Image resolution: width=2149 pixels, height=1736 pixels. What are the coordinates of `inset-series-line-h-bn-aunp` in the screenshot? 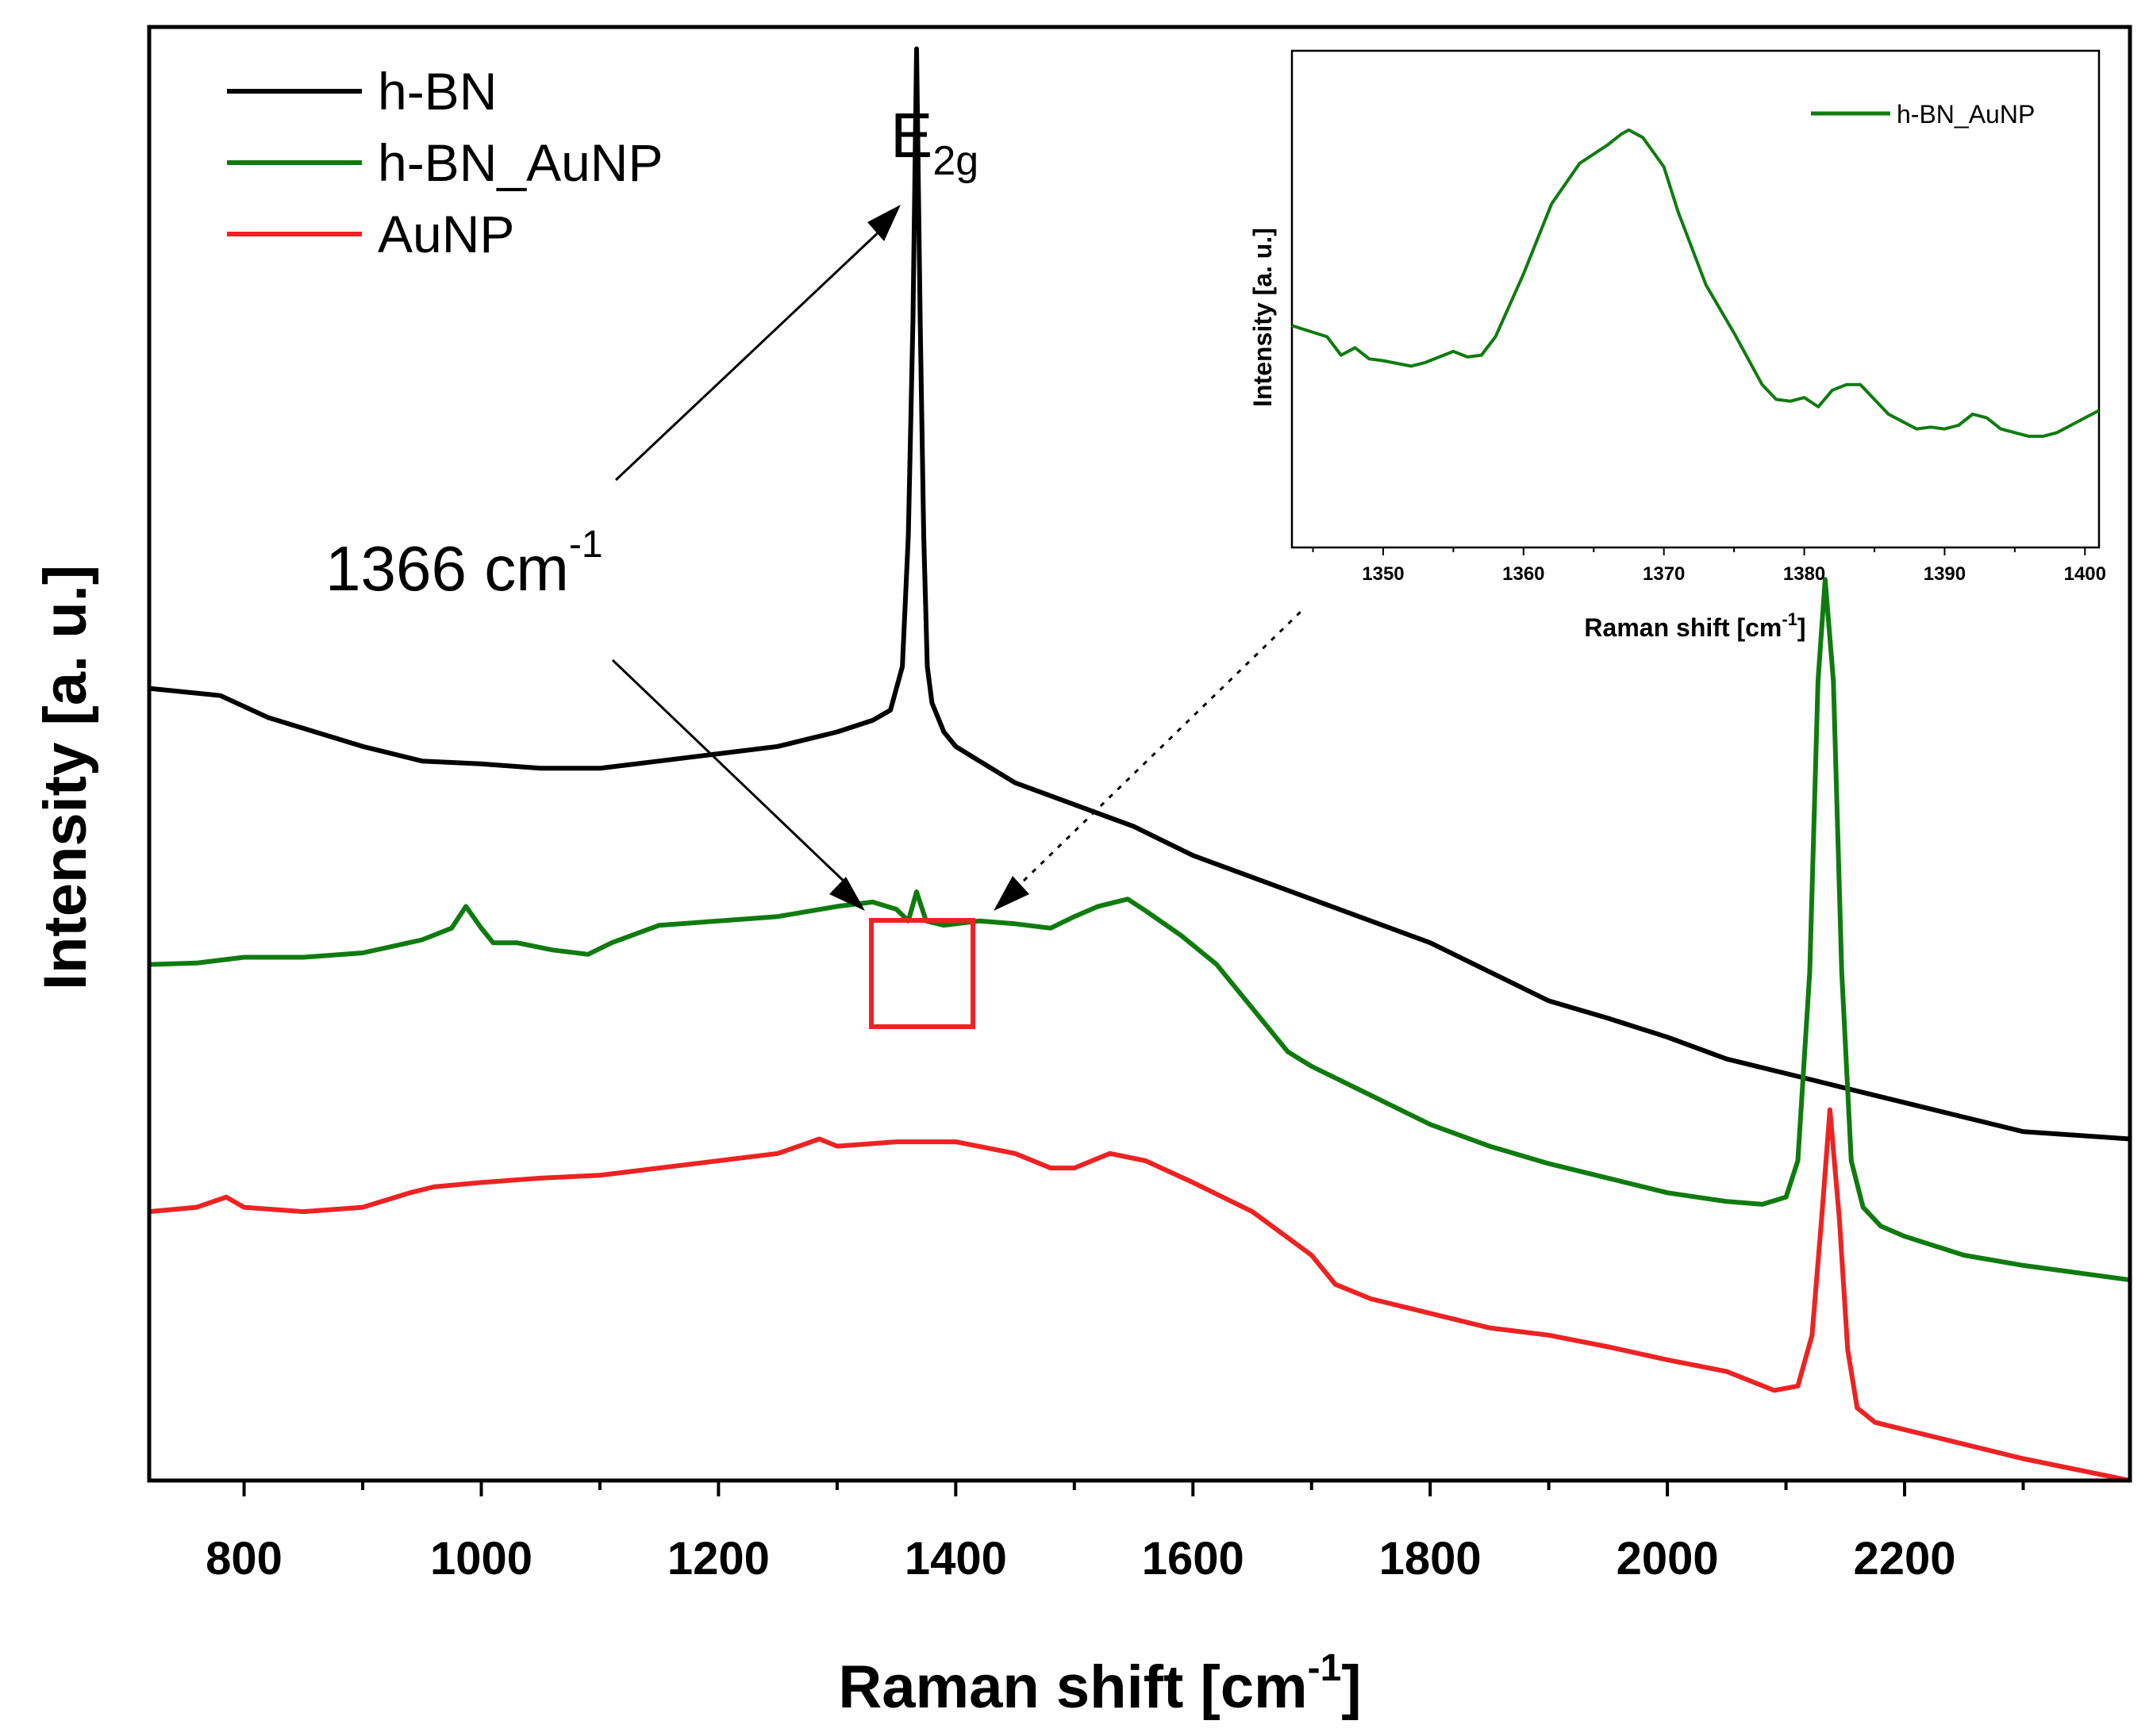 It's located at (1696, 283).